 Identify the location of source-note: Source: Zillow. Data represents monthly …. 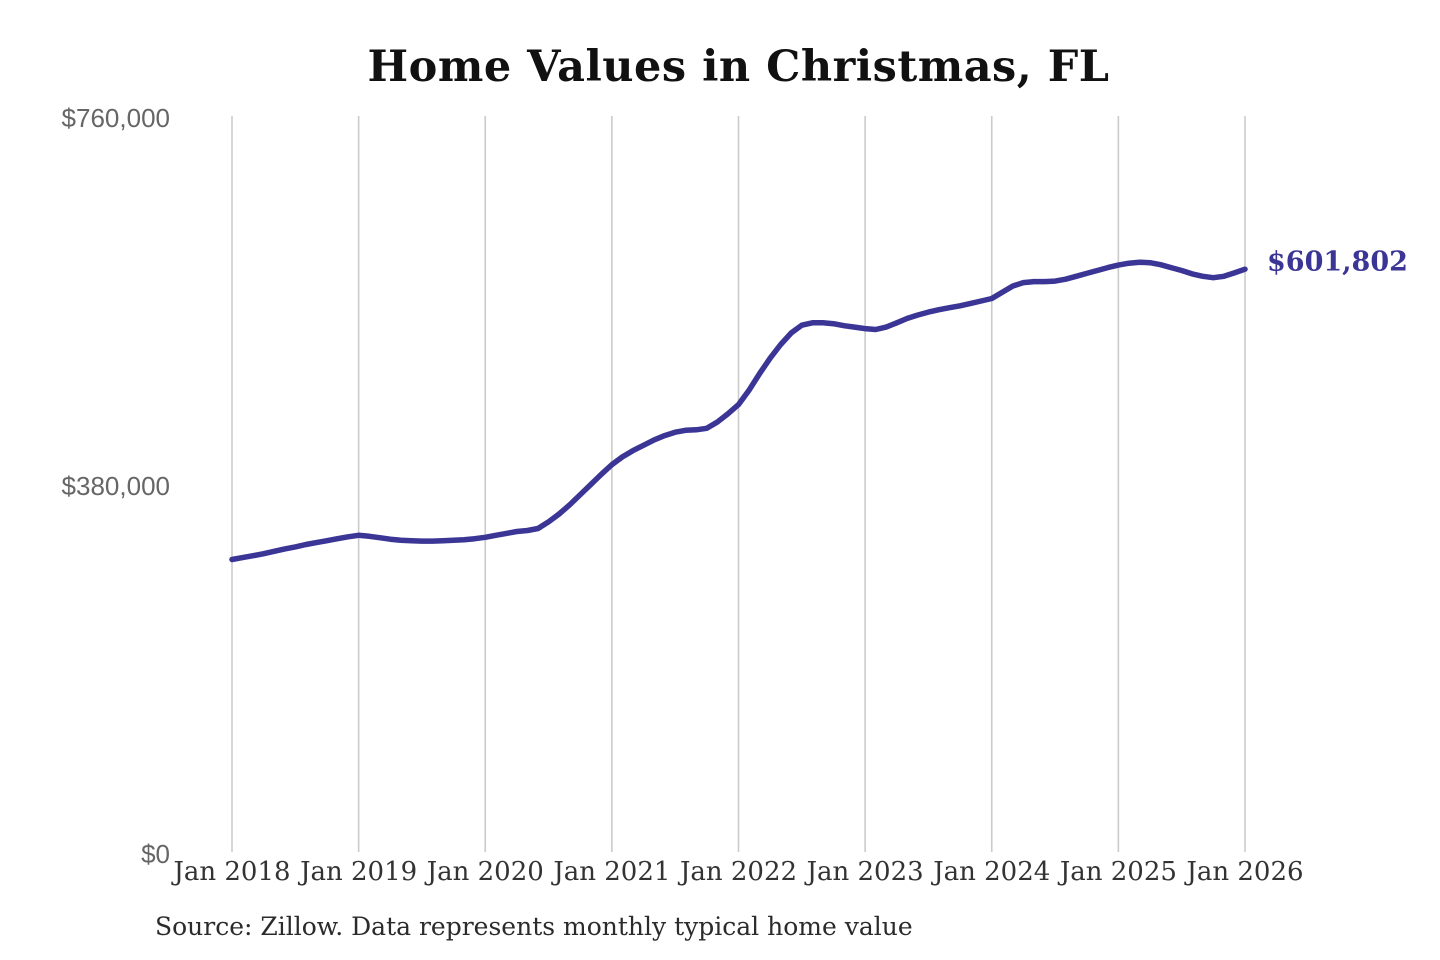
(534, 926).